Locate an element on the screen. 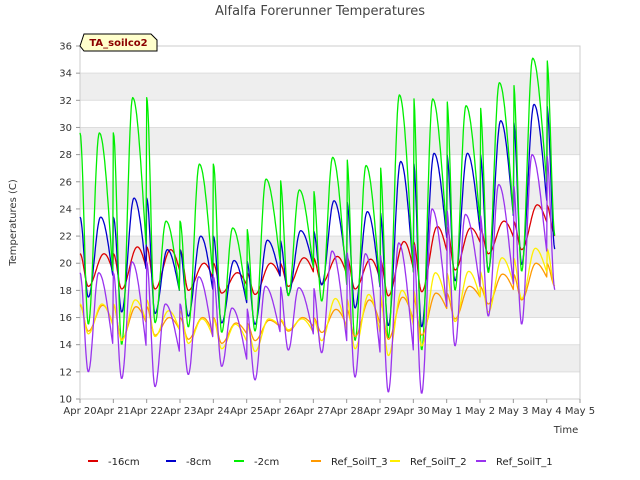  x-tick-label: Apr 29 is located at coordinates (379, 411).